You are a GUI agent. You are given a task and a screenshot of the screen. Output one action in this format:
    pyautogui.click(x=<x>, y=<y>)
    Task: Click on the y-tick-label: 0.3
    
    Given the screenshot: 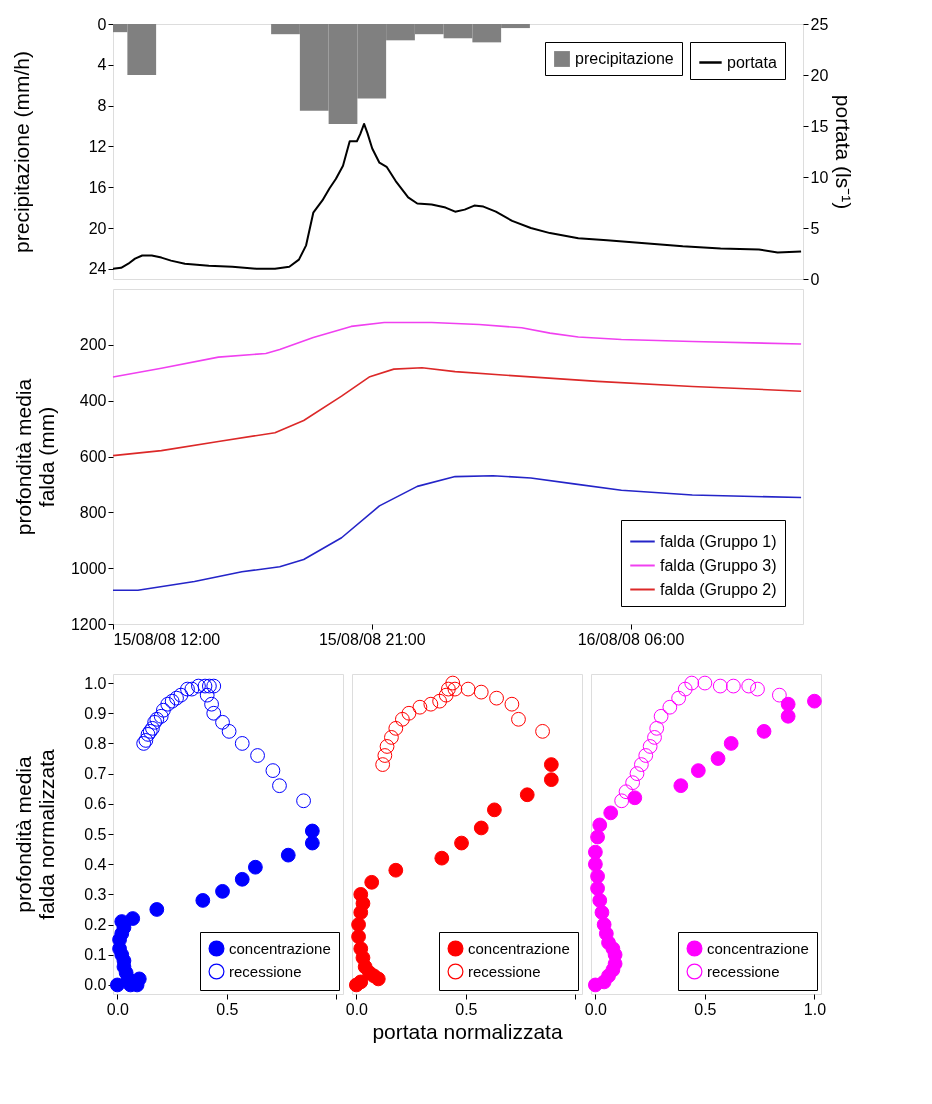 What is the action you would take?
    pyautogui.click(x=95, y=894)
    